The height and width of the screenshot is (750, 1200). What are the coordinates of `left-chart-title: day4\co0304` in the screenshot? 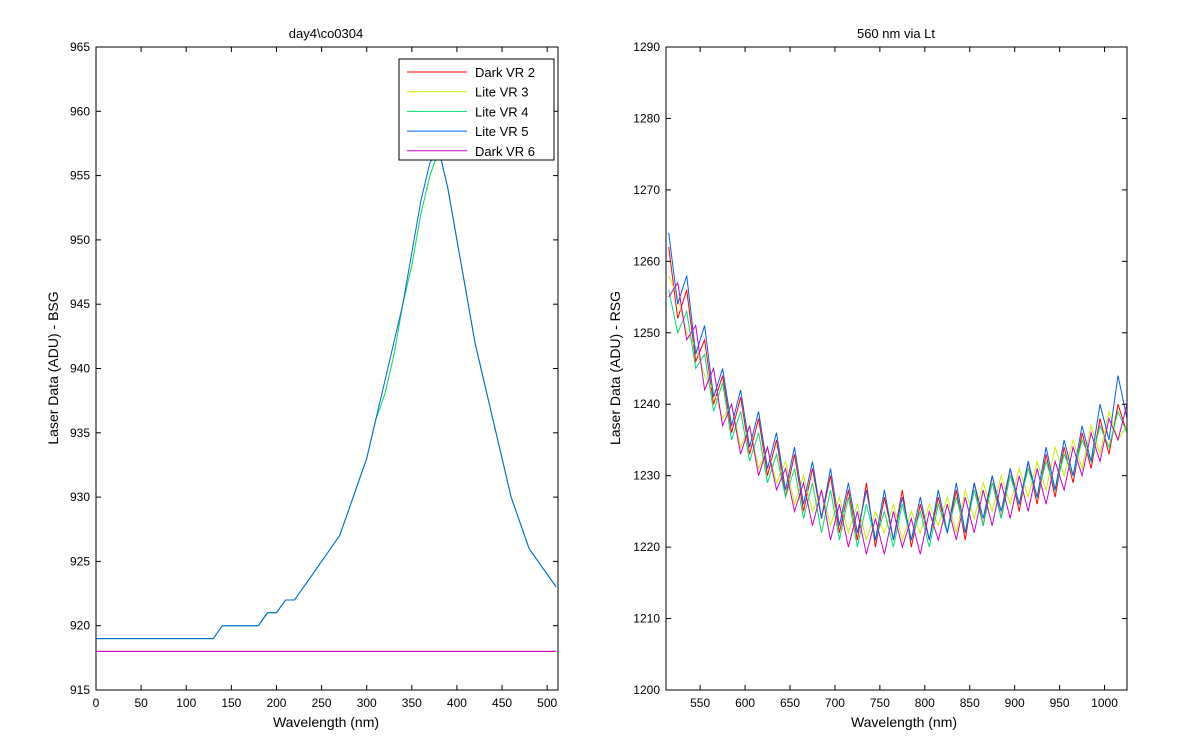 It's located at (326, 33).